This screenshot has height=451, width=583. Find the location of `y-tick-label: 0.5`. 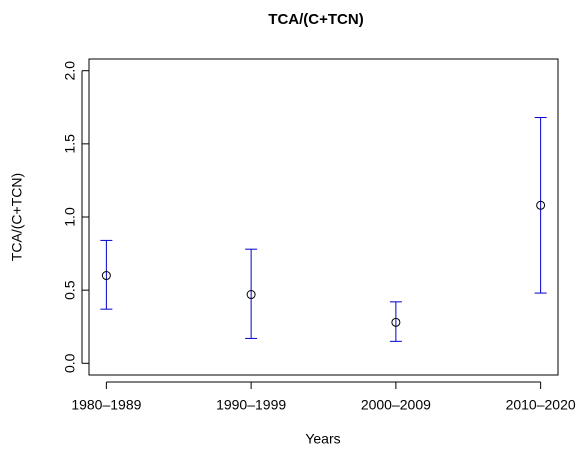

y-tick-label: 0.5 is located at coordinates (70, 290).